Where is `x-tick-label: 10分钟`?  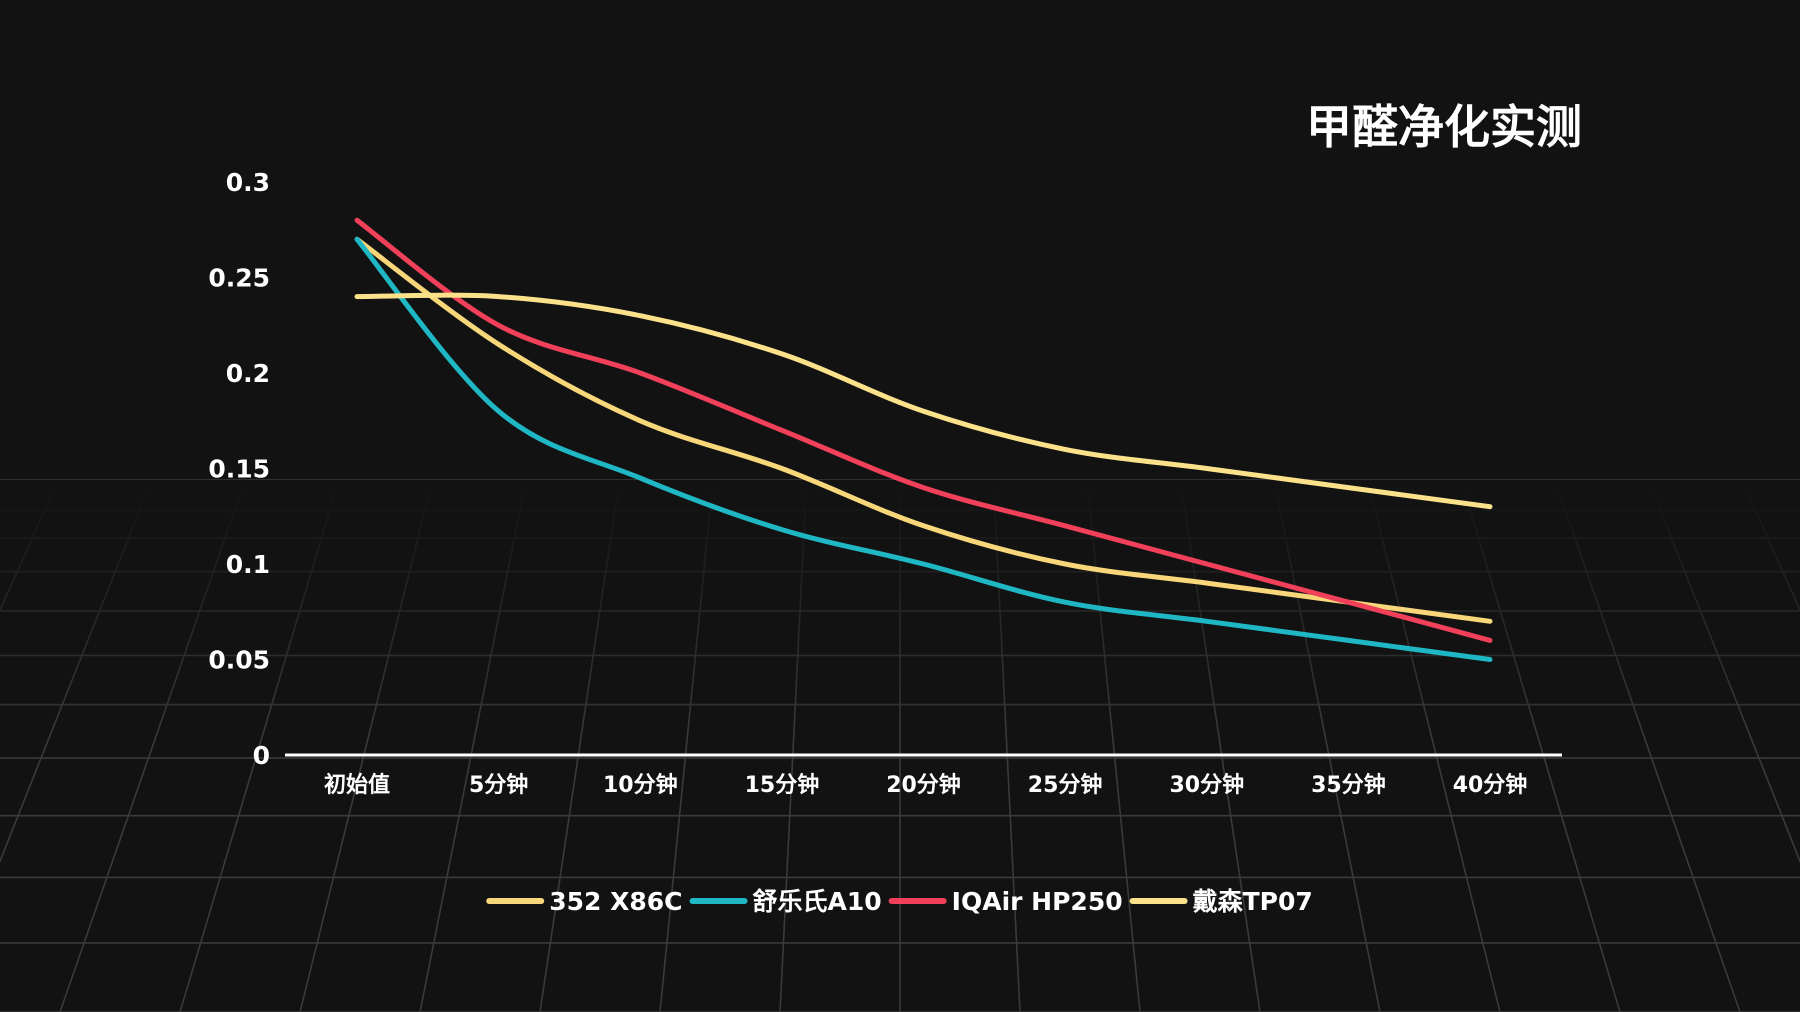 x-tick-label: 10分钟 is located at coordinates (640, 785).